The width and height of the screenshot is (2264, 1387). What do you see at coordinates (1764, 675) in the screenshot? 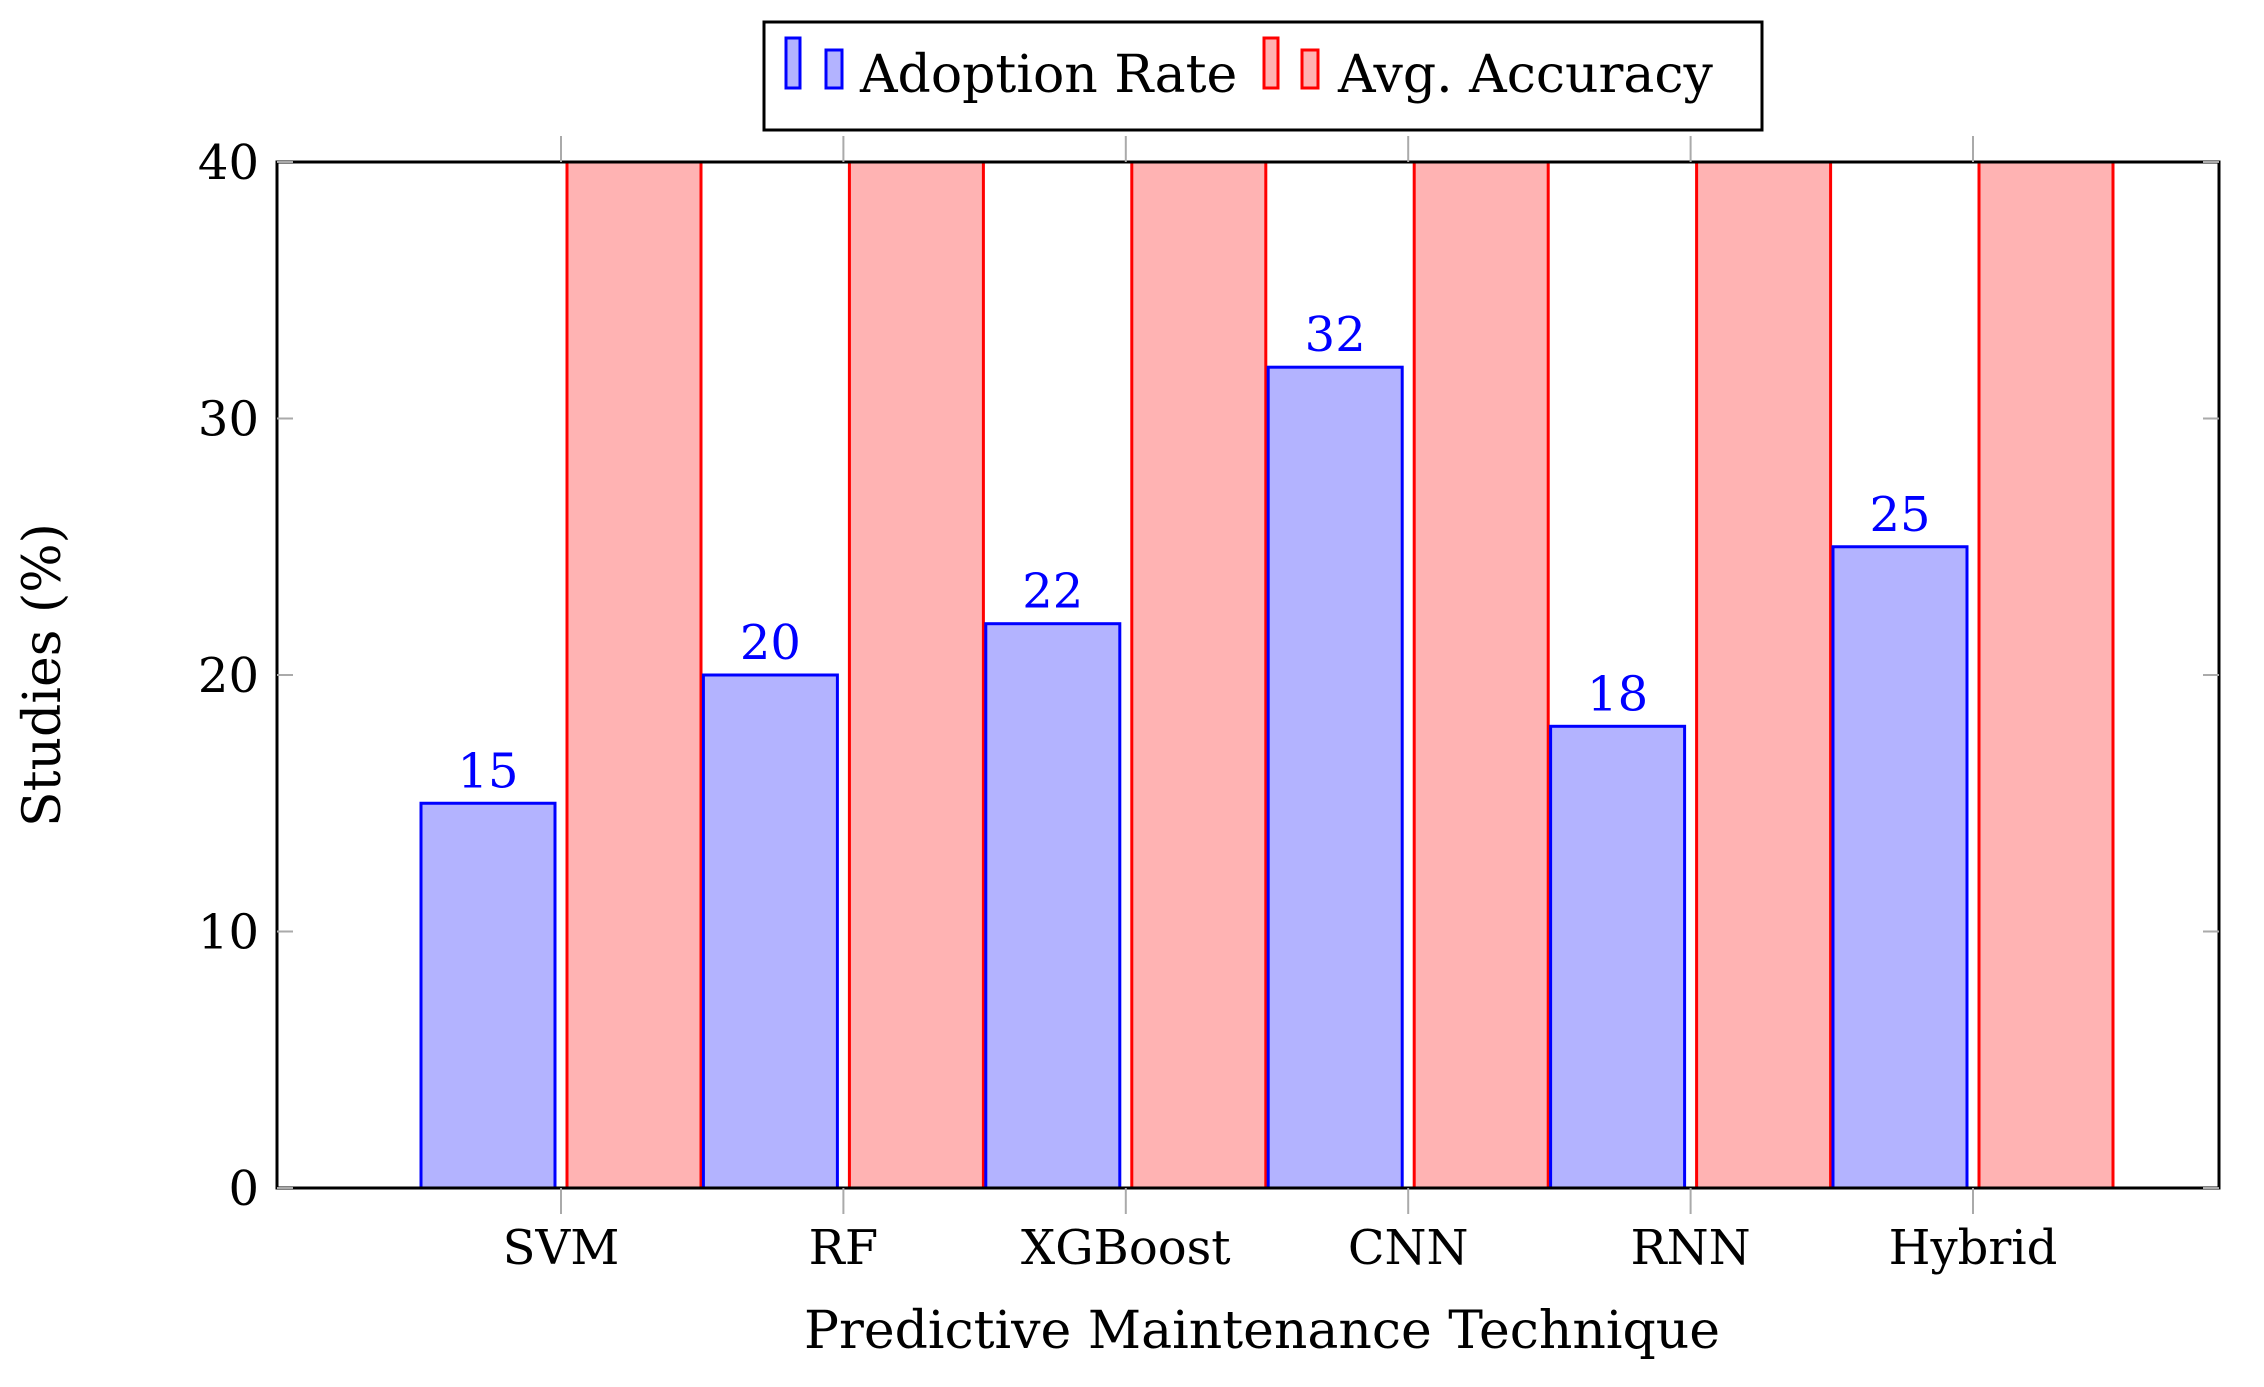
I see `bar-avg-accuracy-rnn` at bounding box center [1764, 675].